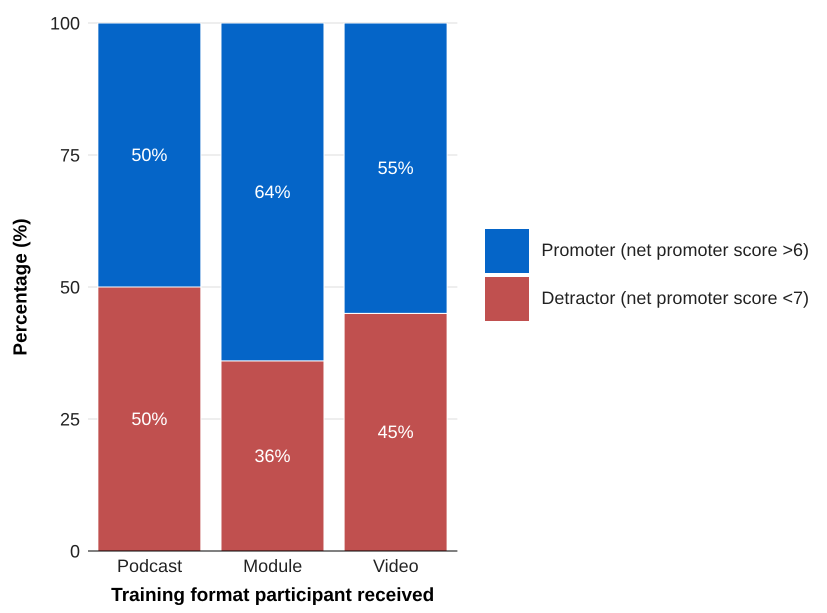  Describe the element at coordinates (149, 566) in the screenshot. I see `x-tick-label: Podcast` at that location.